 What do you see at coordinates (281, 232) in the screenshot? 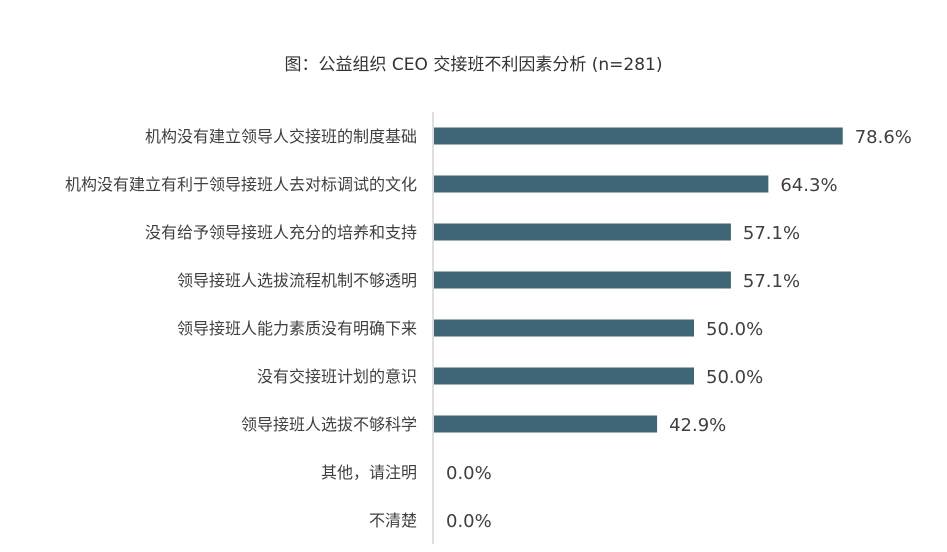
I see `category-label: 没有给予领导接班人充分的培养和支持` at bounding box center [281, 232].